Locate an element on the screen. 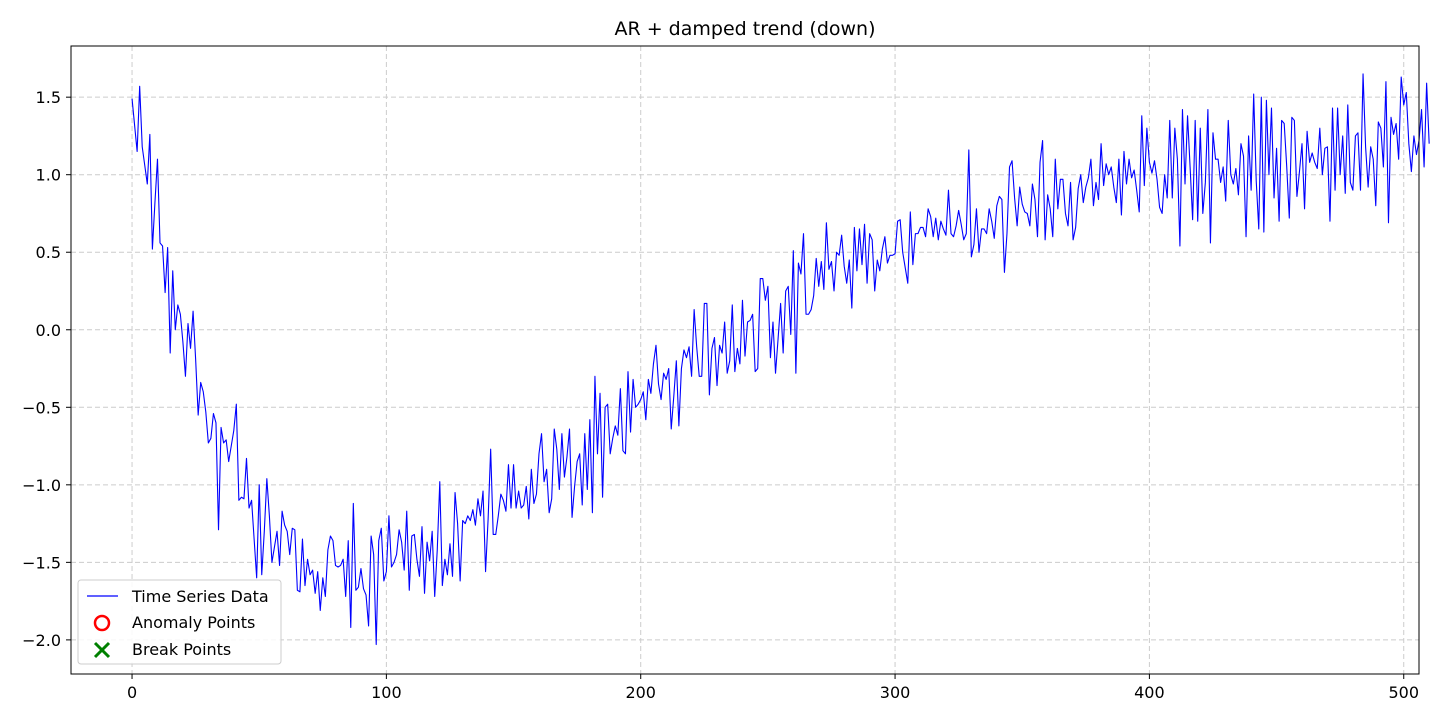 This screenshot has height=720, width=1440. legend-box is located at coordinates (179, 622).